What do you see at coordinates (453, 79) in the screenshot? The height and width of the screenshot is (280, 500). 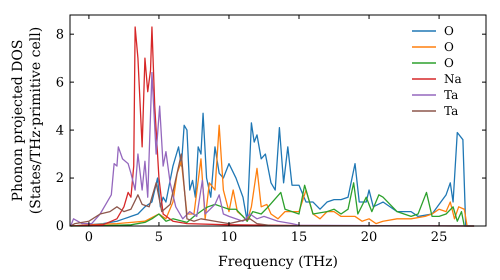 I see `legend-label: Na` at bounding box center [453, 79].